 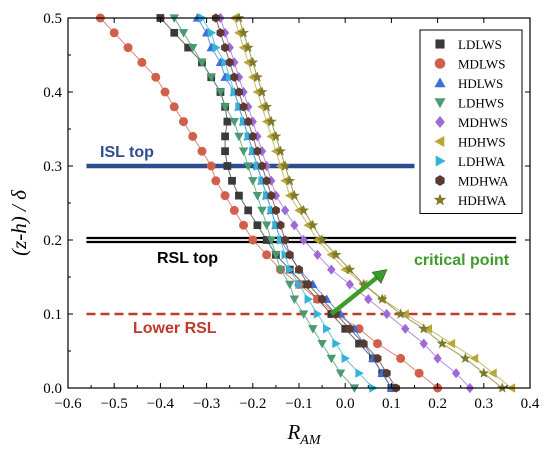 I want to click on legend-item-ldhws: LDHWS, so click(x=469, y=103).